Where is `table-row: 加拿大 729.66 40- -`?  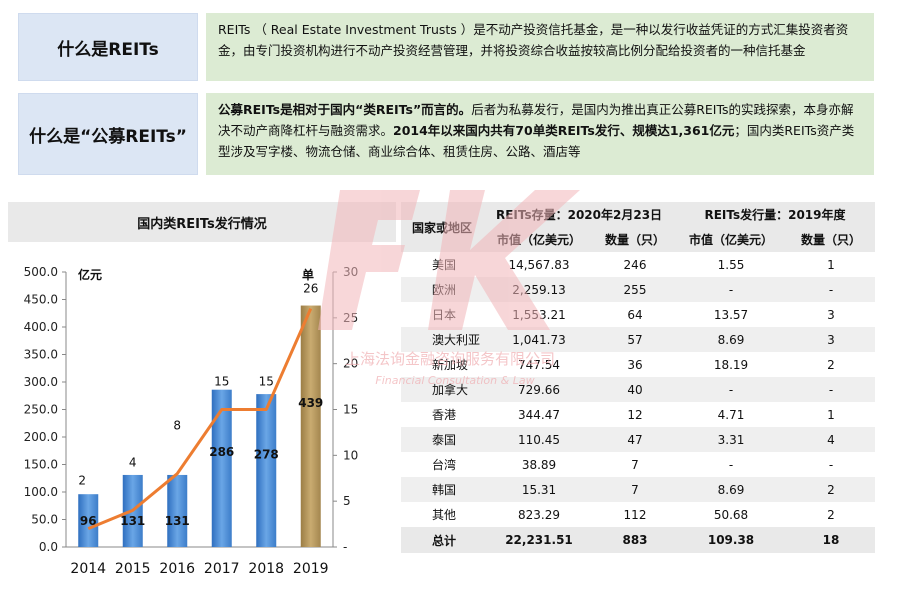 table-row: 加拿大 729.66 40- - is located at coordinates (638, 389).